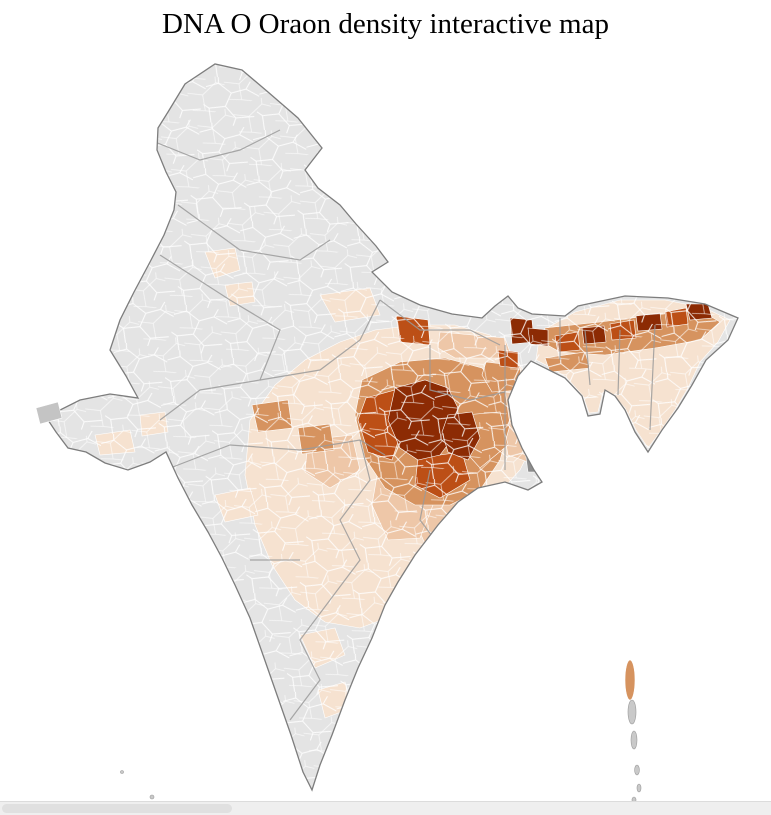  Describe the element at coordinates (634, 740) in the screenshot. I see `andaman-south-island` at that location.